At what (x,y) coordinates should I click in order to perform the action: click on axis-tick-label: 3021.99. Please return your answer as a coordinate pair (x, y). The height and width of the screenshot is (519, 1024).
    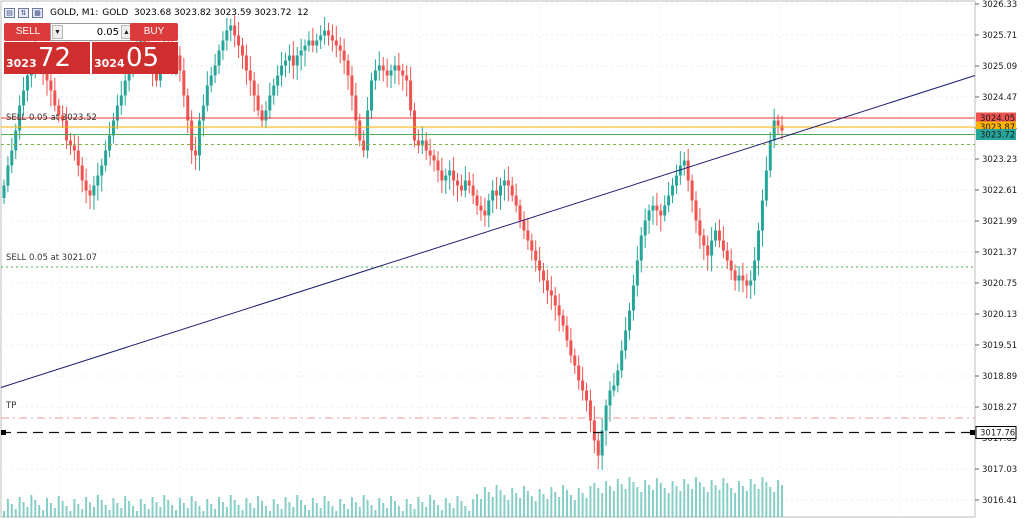
    Looking at the image, I should click on (999, 222).